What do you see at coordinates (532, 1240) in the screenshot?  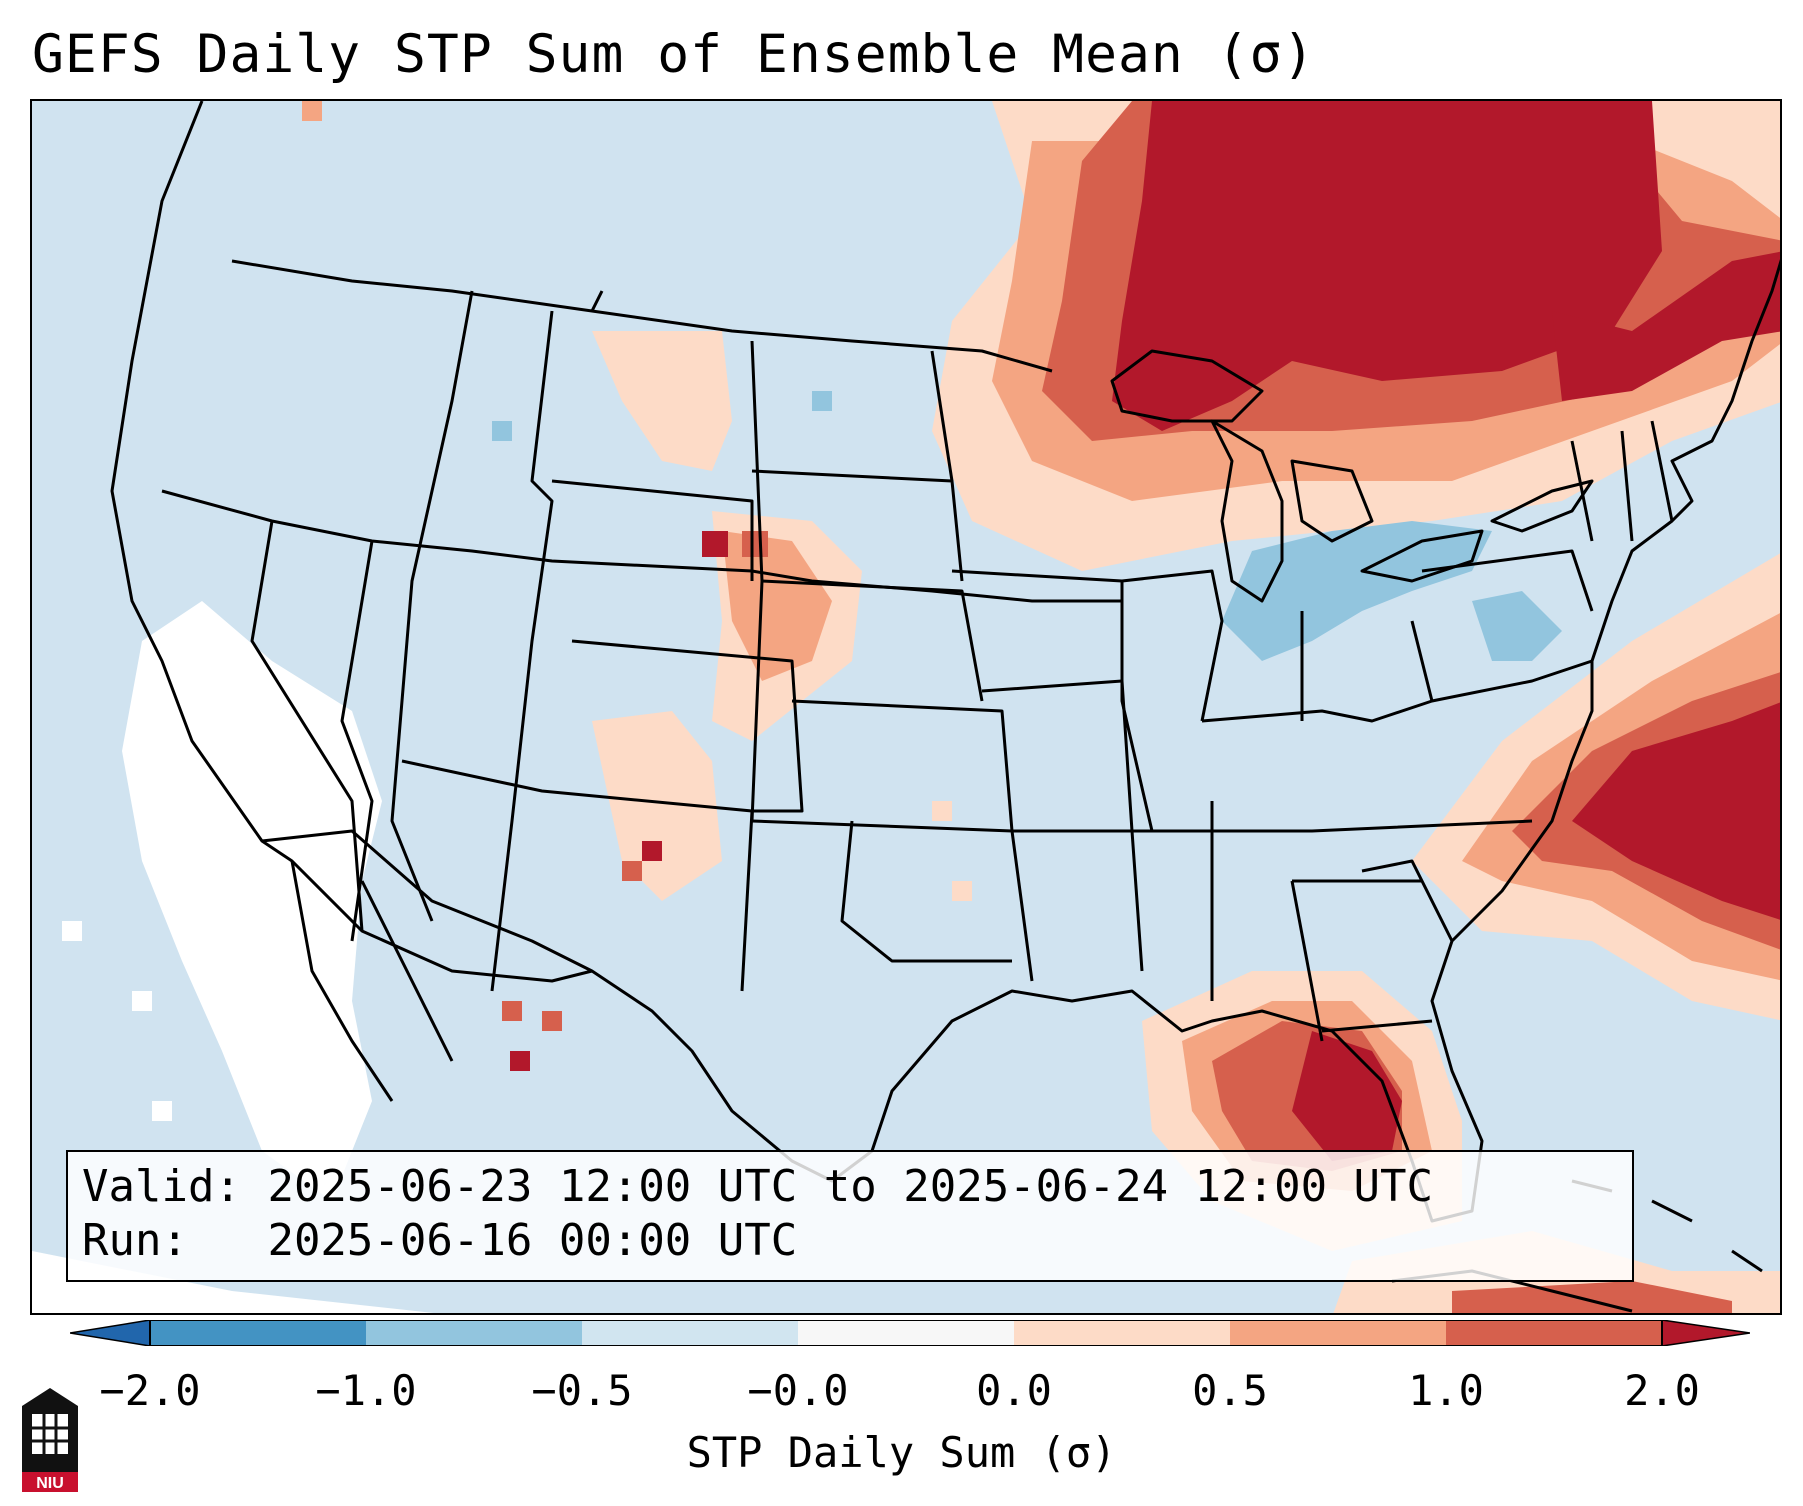 I see `run-value: 2025-06-16 00:00 UTC` at bounding box center [532, 1240].